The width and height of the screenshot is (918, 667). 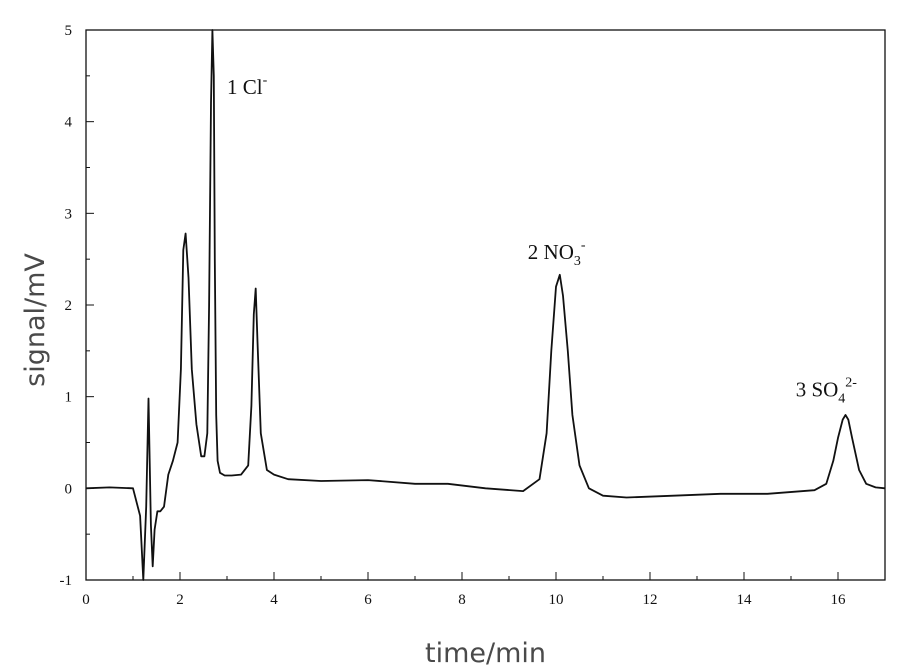 What do you see at coordinates (650, 600) in the screenshot?
I see `x-tick-label: 12` at bounding box center [650, 600].